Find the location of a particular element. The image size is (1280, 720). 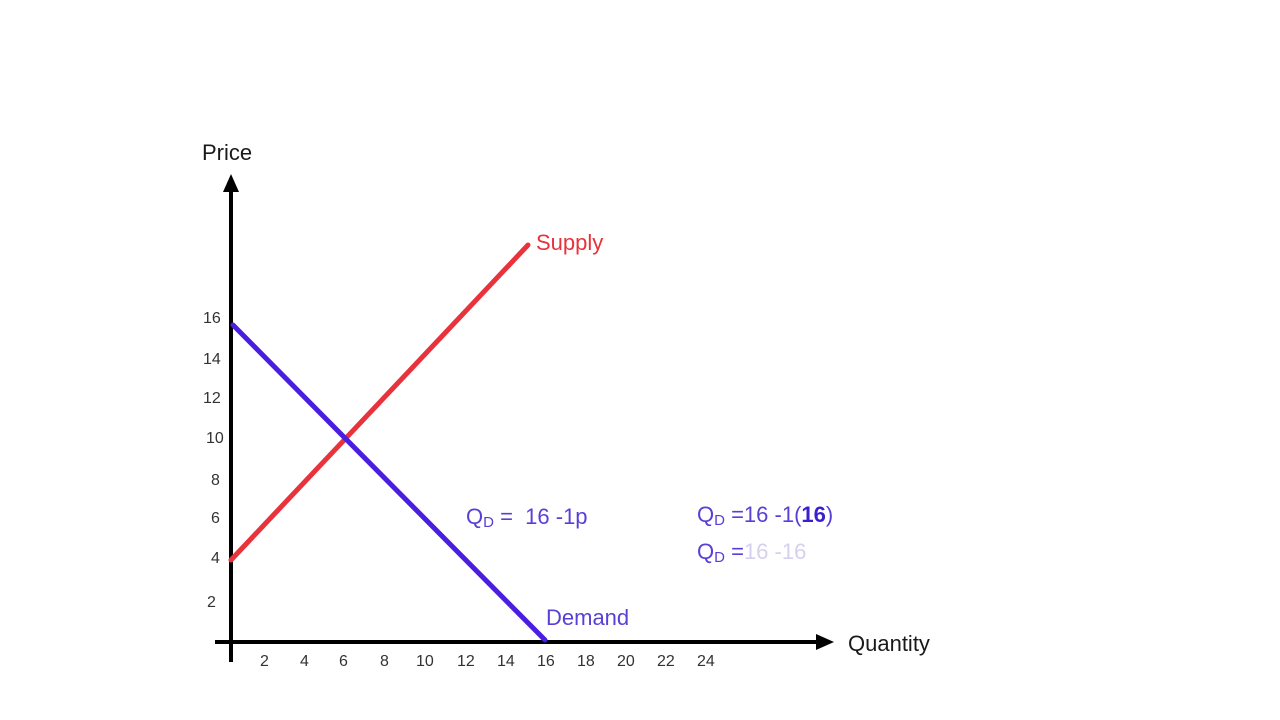

x-tick: 20 is located at coordinates (626, 661).